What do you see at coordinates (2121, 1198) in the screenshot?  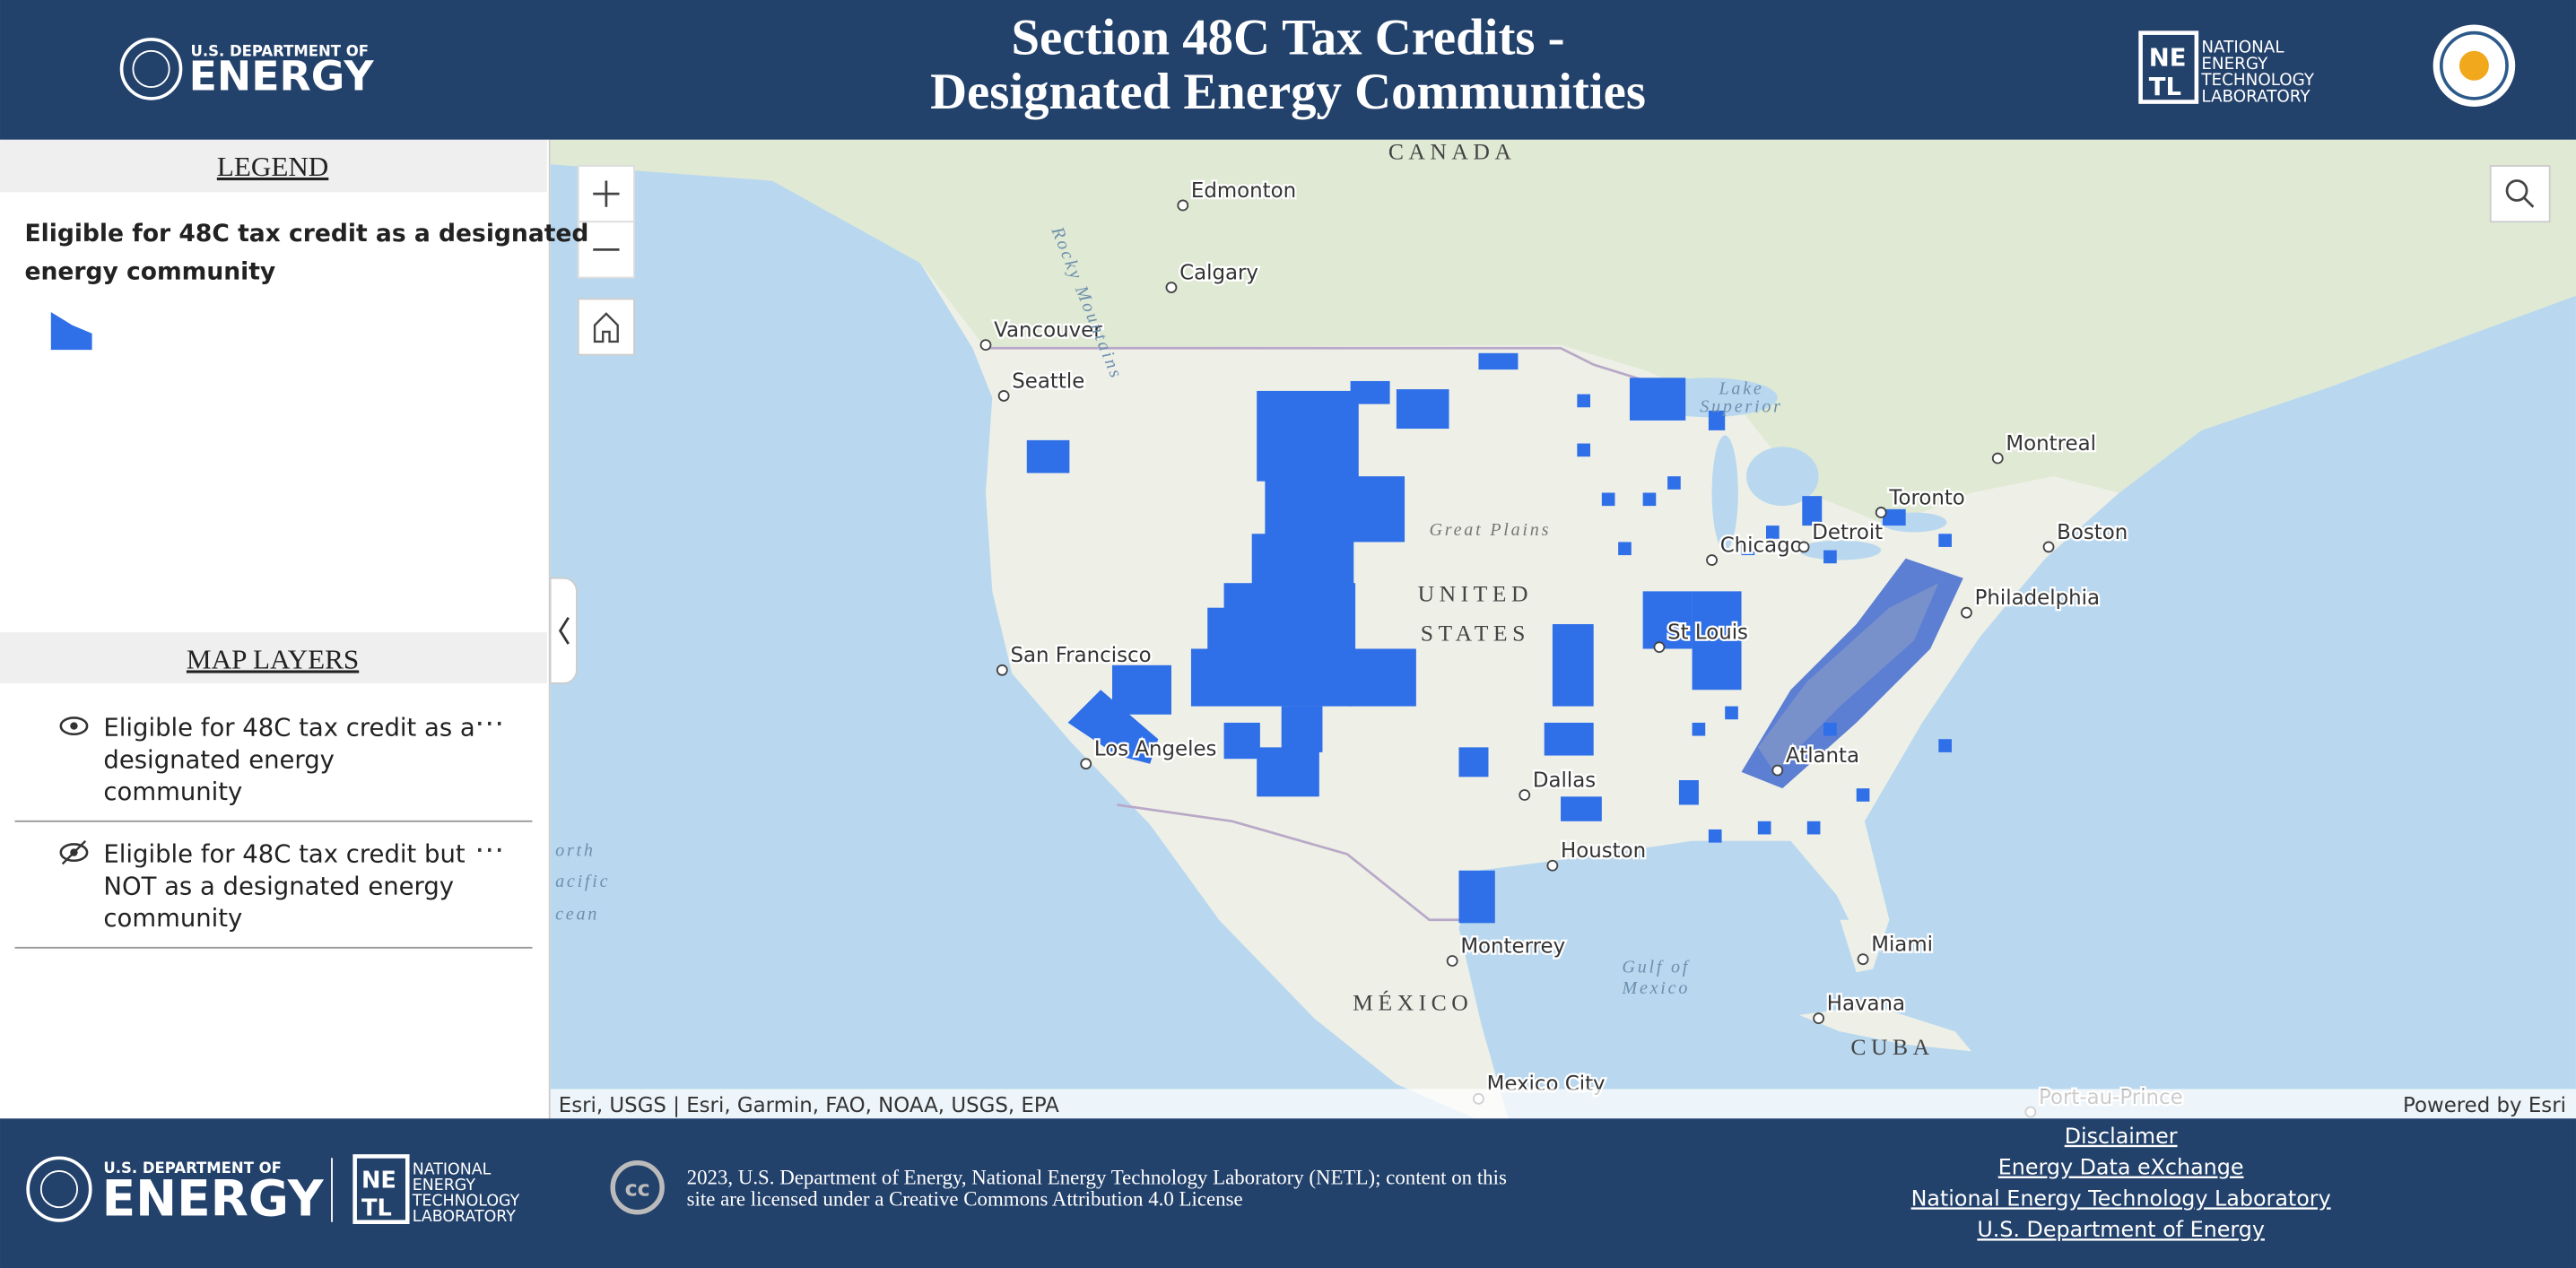 I see `footer-link: National Energy Technology Laboratory` at bounding box center [2121, 1198].